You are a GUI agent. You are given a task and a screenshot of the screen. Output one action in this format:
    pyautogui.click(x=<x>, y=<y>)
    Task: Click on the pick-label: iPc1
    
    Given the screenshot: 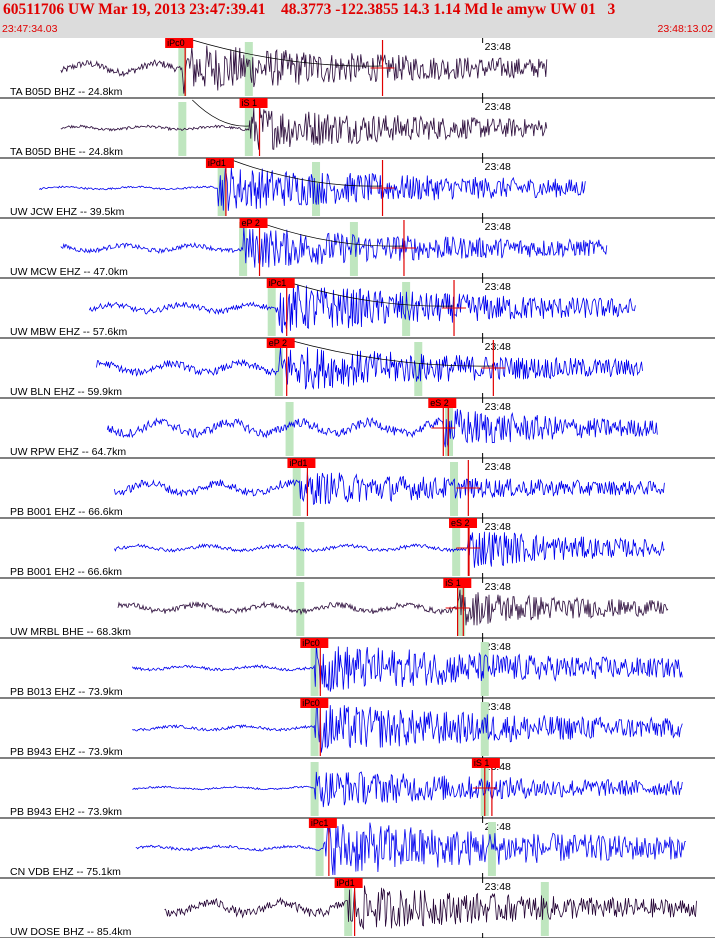 What is the action you would take?
    pyautogui.click(x=320, y=823)
    